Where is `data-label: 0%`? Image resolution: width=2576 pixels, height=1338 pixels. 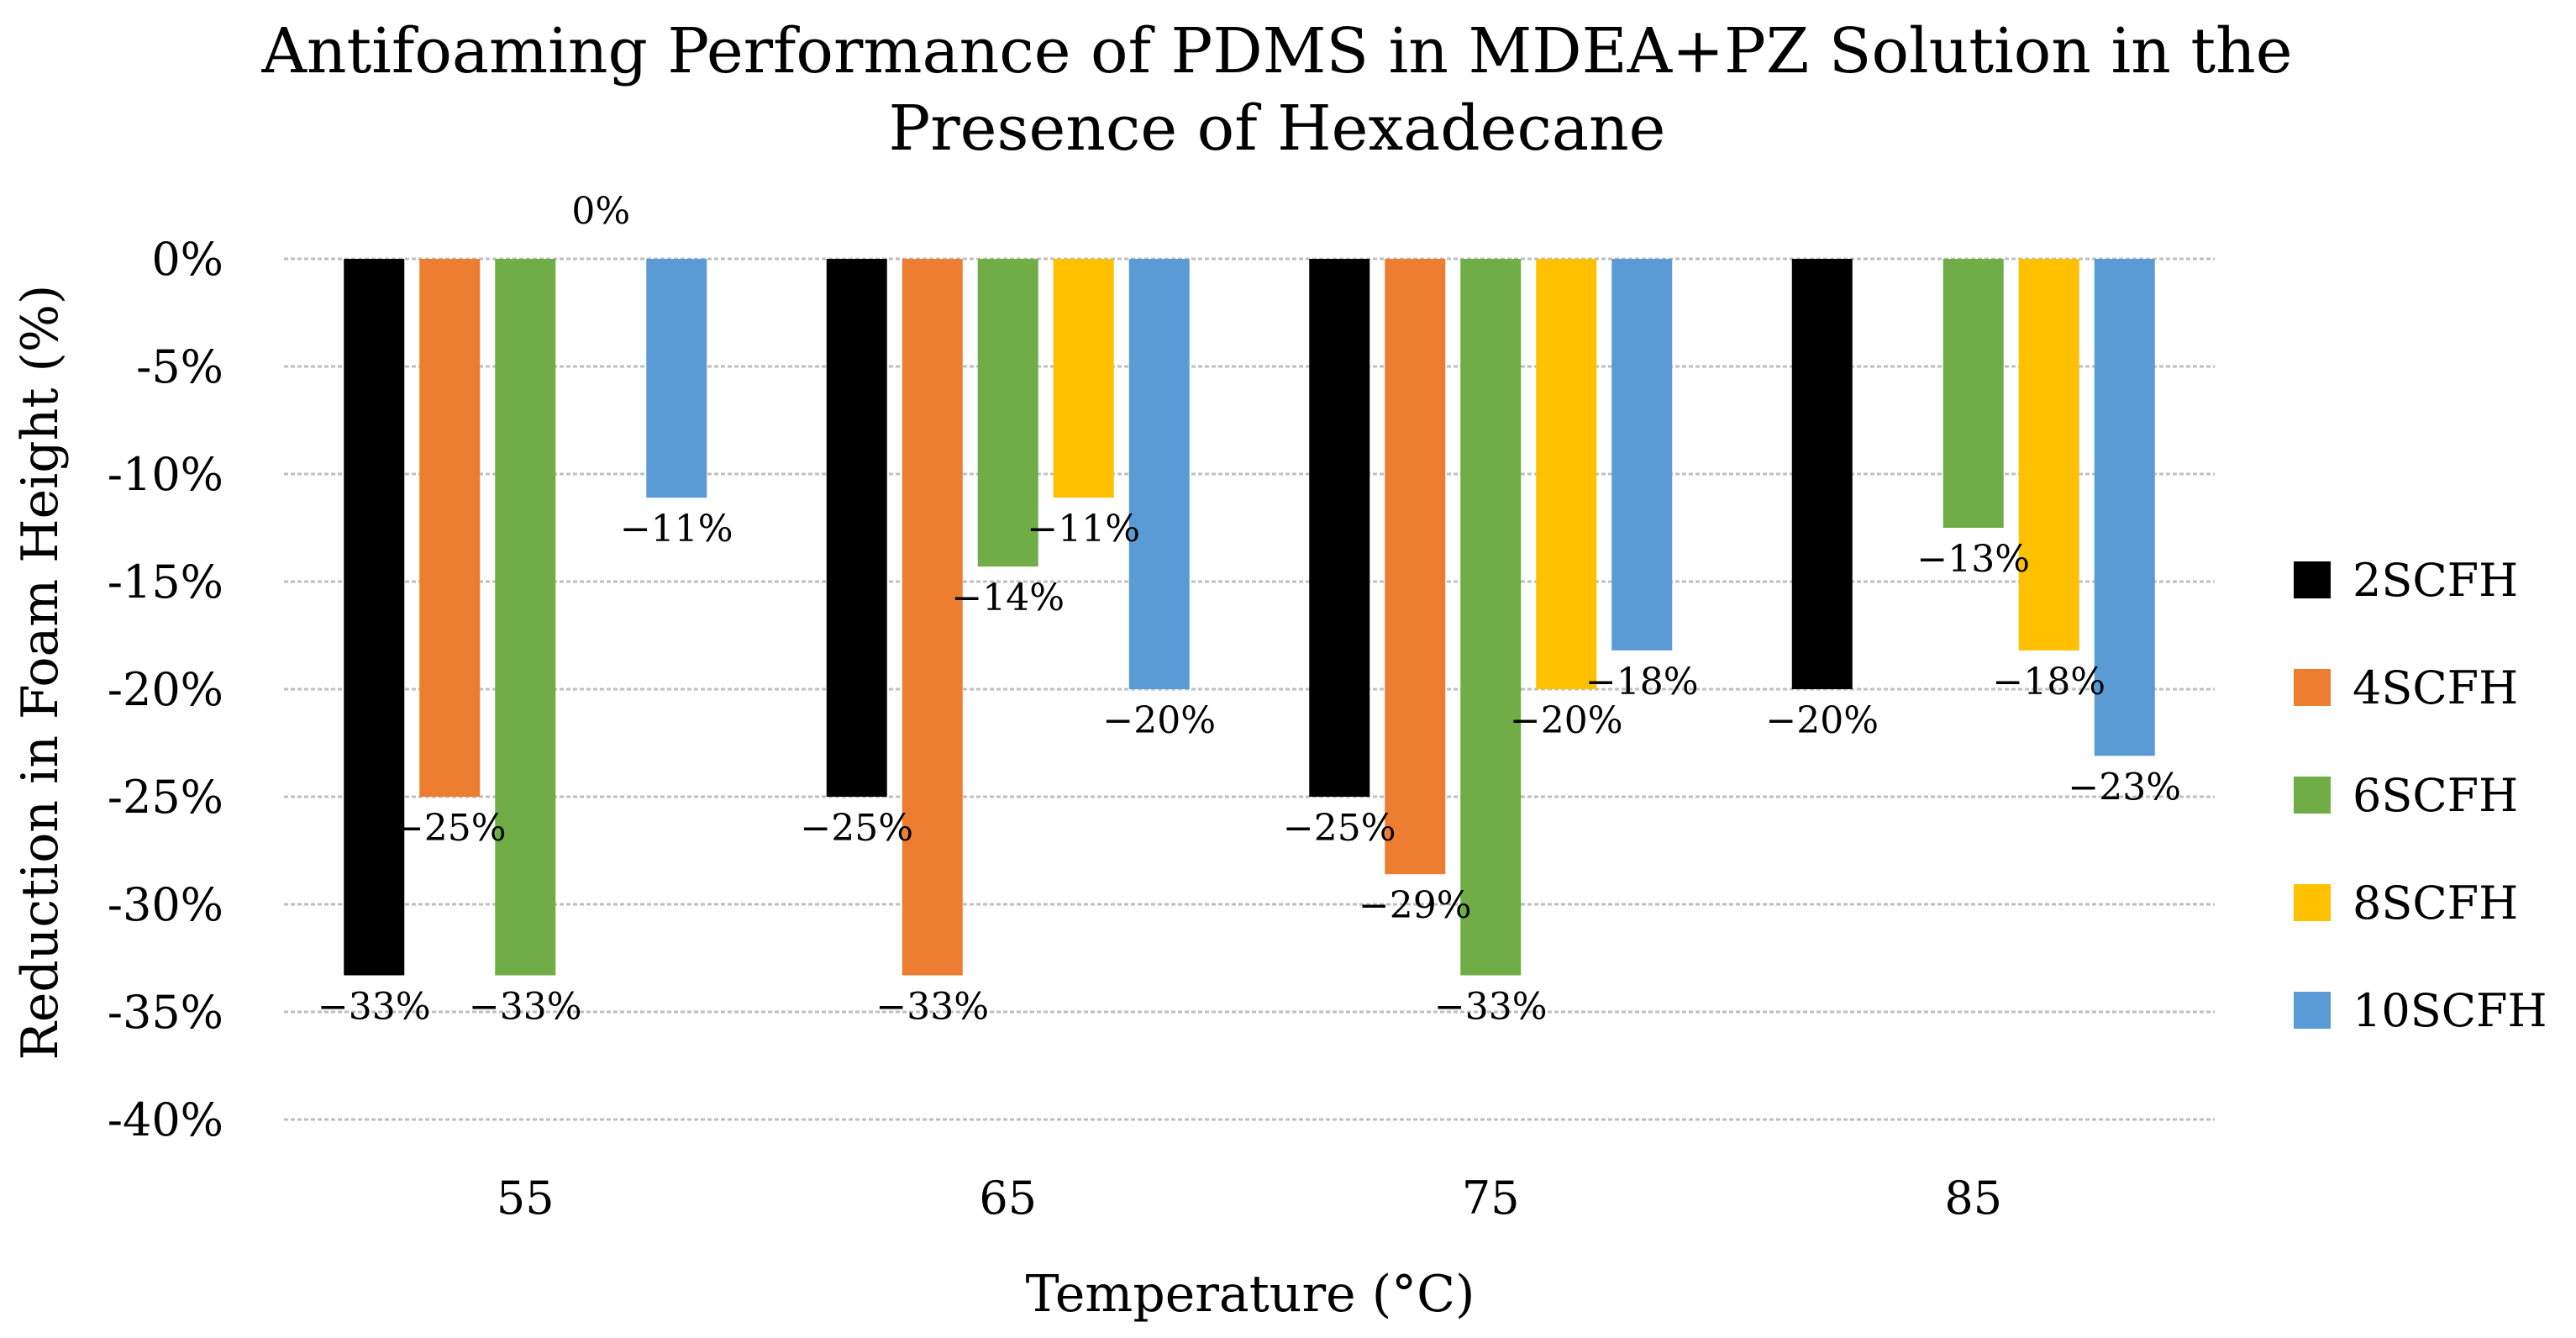 data-label: 0% is located at coordinates (600, 211).